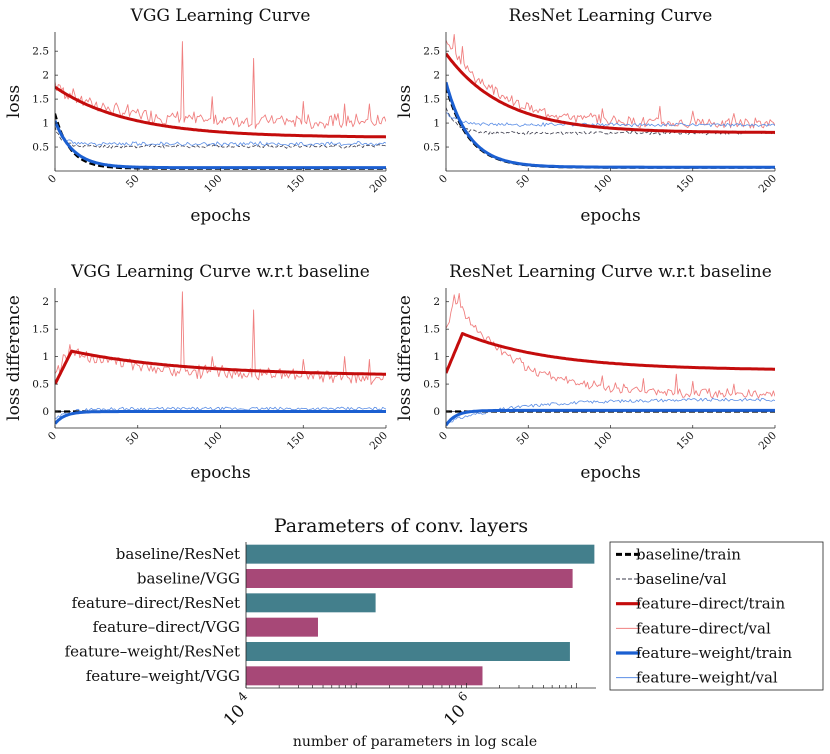 The height and width of the screenshot is (754, 830). I want to click on bar-baseline-resnet, so click(420, 554).